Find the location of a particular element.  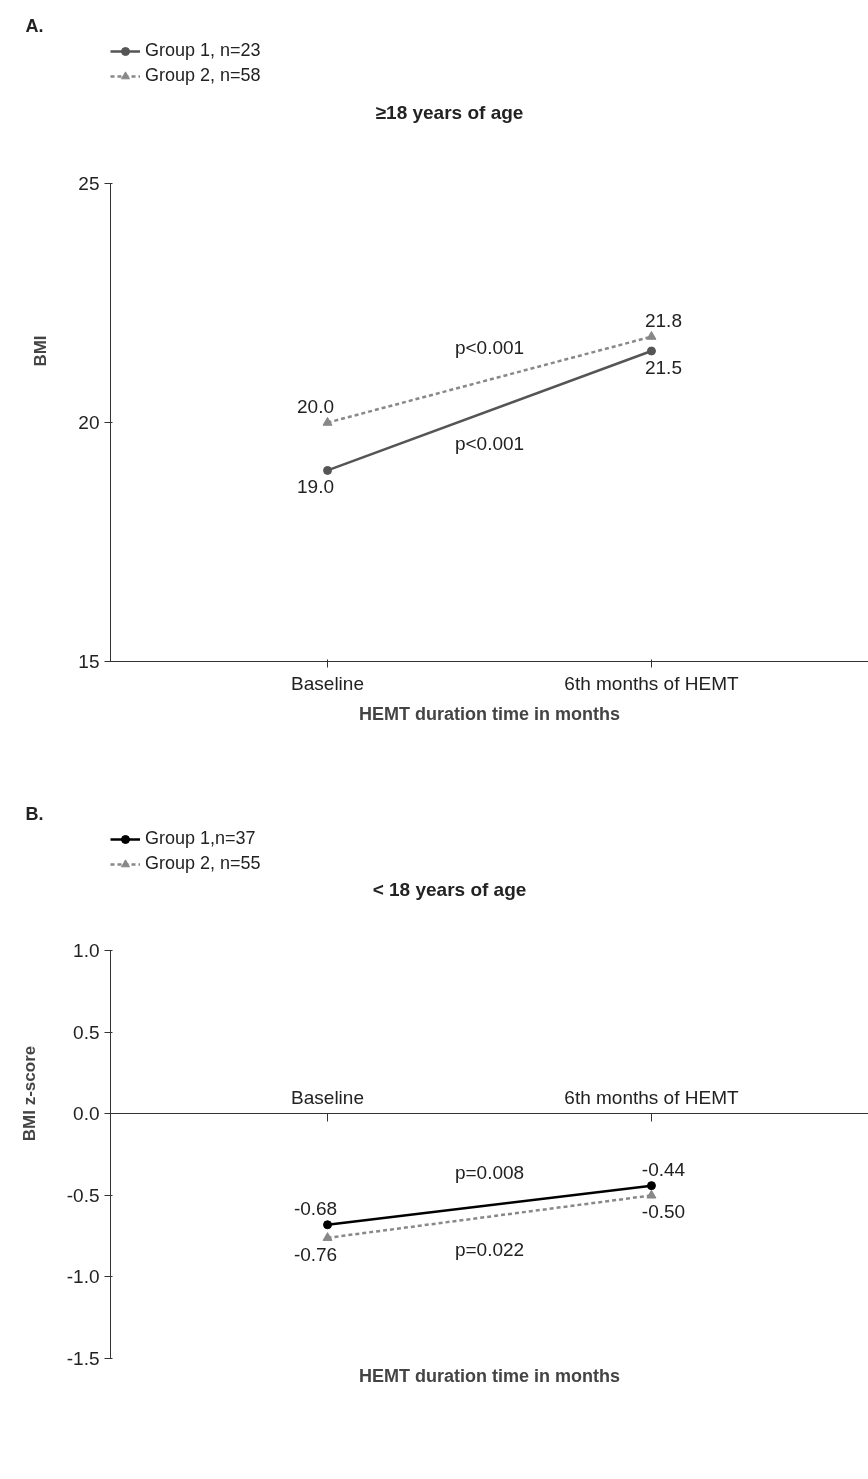

data-label: -0.44 is located at coordinates (663, 1169).